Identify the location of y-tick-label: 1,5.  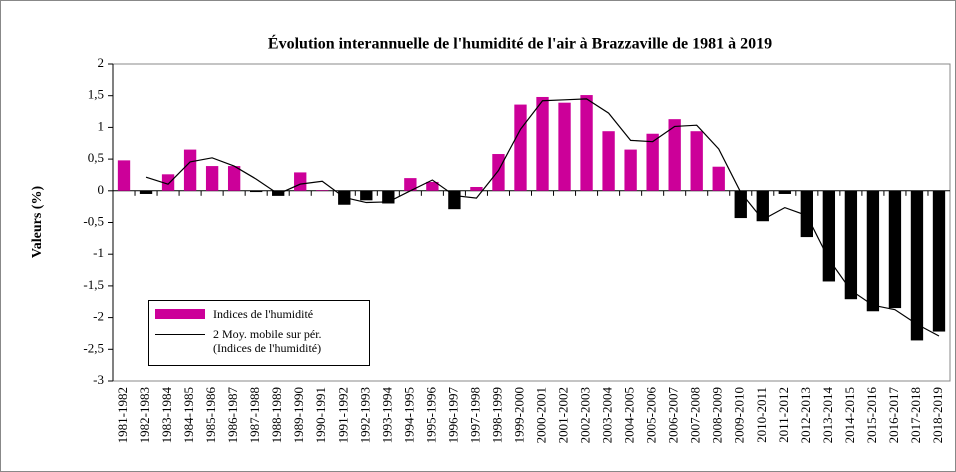
(96, 94).